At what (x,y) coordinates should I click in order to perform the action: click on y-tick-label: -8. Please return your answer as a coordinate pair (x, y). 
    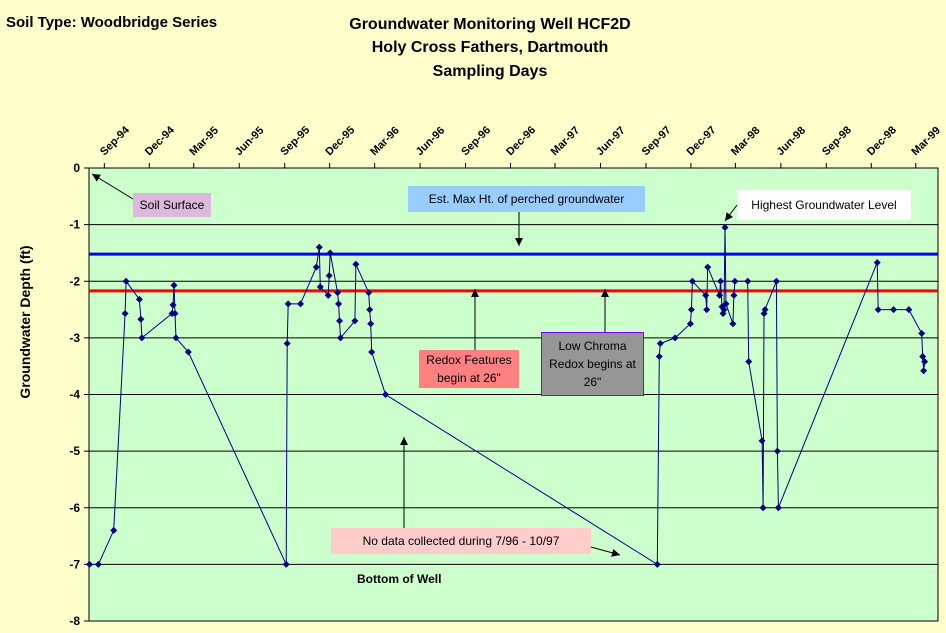
    Looking at the image, I should click on (74, 621).